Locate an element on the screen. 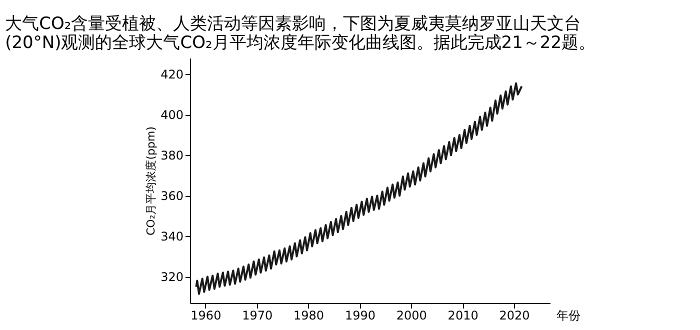  y-tick-label: 380 is located at coordinates (172, 155).